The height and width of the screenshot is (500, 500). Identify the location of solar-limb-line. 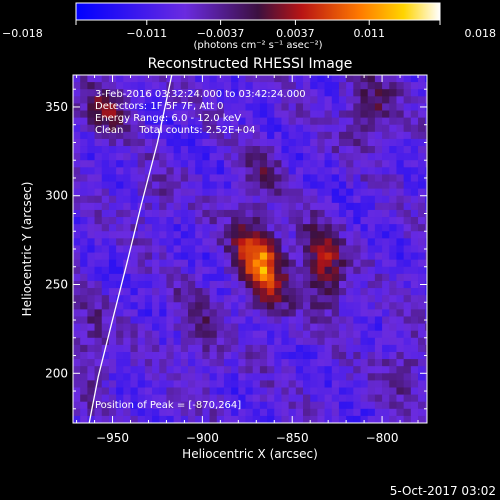
(130, 249).